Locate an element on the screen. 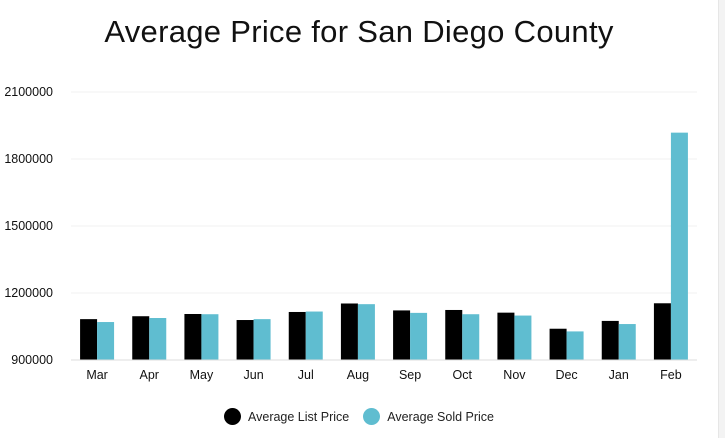 Image resolution: width=725 pixels, height=438 pixels. x-tick-label: Apr is located at coordinates (149, 375).